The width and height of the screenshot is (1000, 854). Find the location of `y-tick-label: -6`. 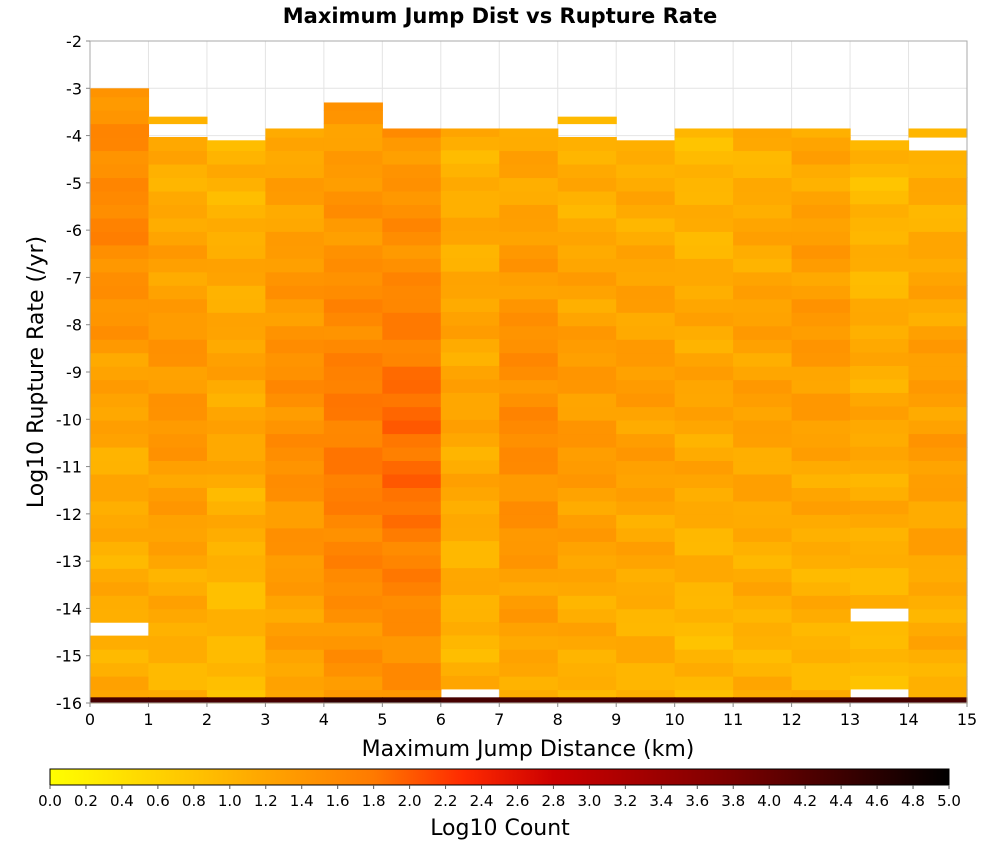

y-tick-label: -6 is located at coordinates (74, 230).